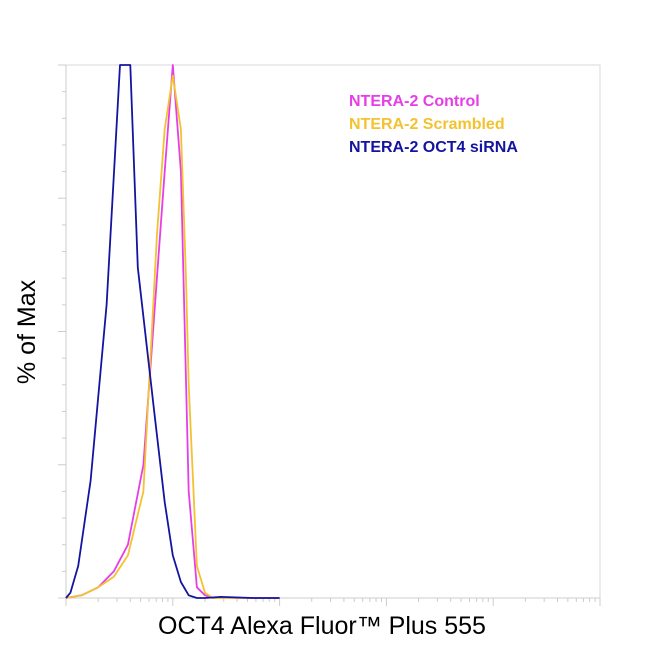 This screenshot has width=650, height=650. I want to click on legend-entry-ntera-2-scrambled: NTERA-2 Scrambled, so click(427, 124).